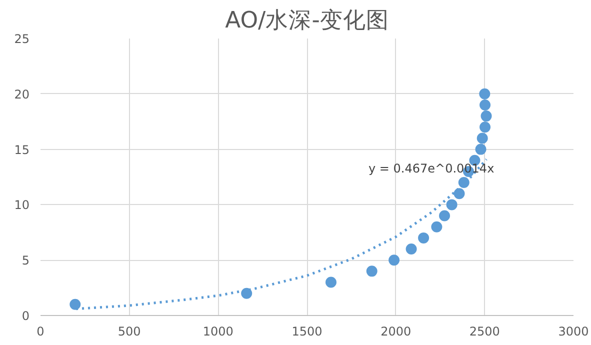 The width and height of the screenshot is (591, 345). What do you see at coordinates (22, 39) in the screenshot?
I see `y-tick-label: 25` at bounding box center [22, 39].